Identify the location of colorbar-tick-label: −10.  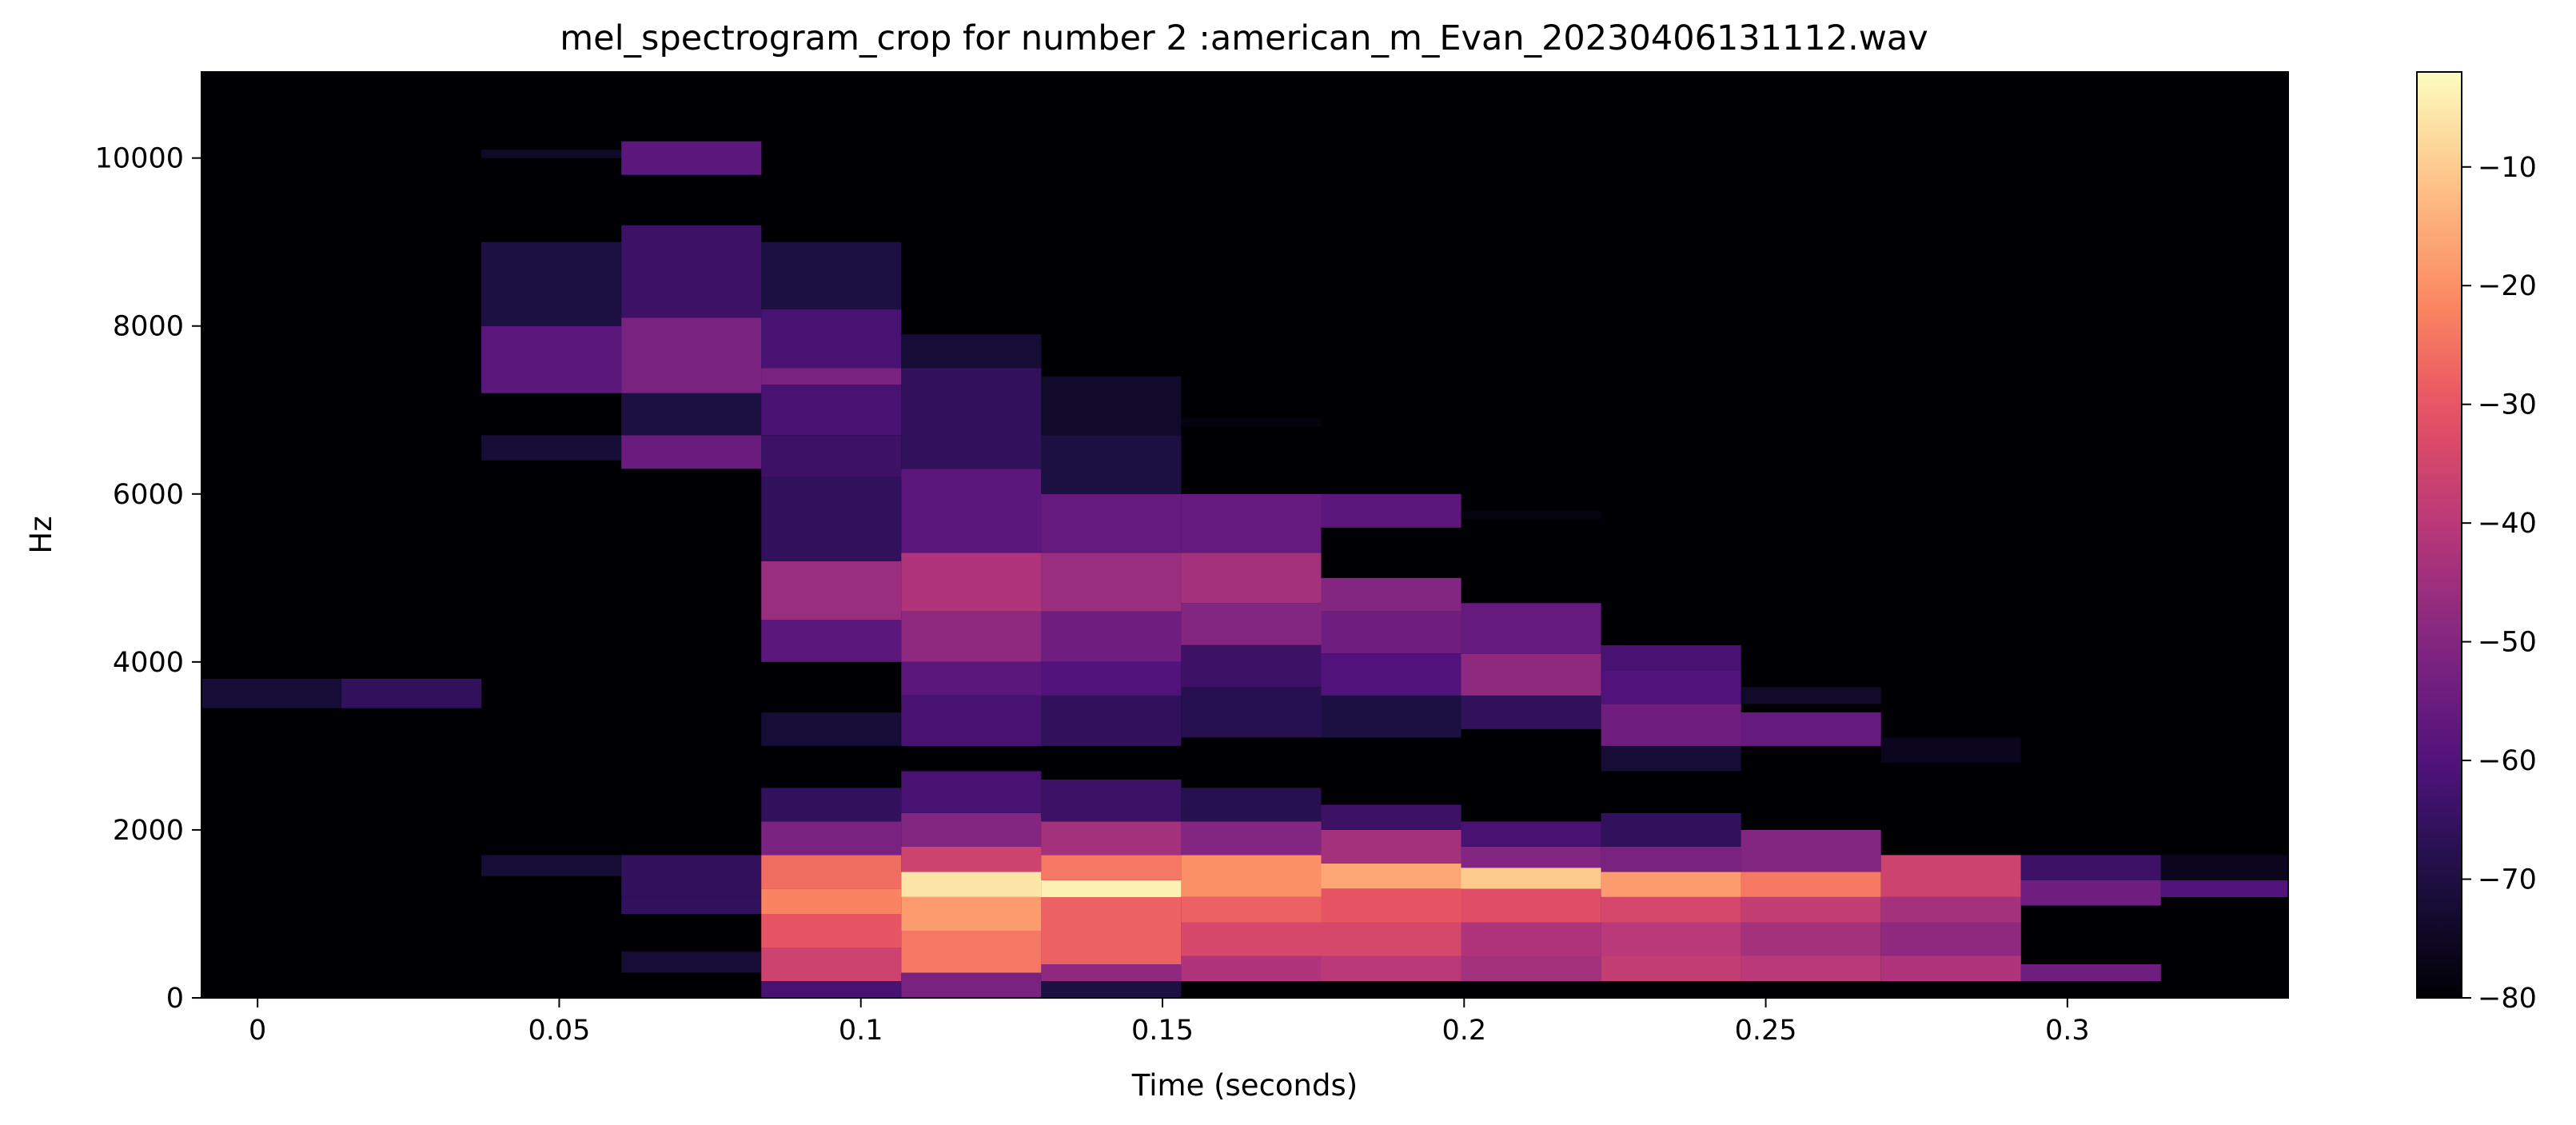
(2507, 168).